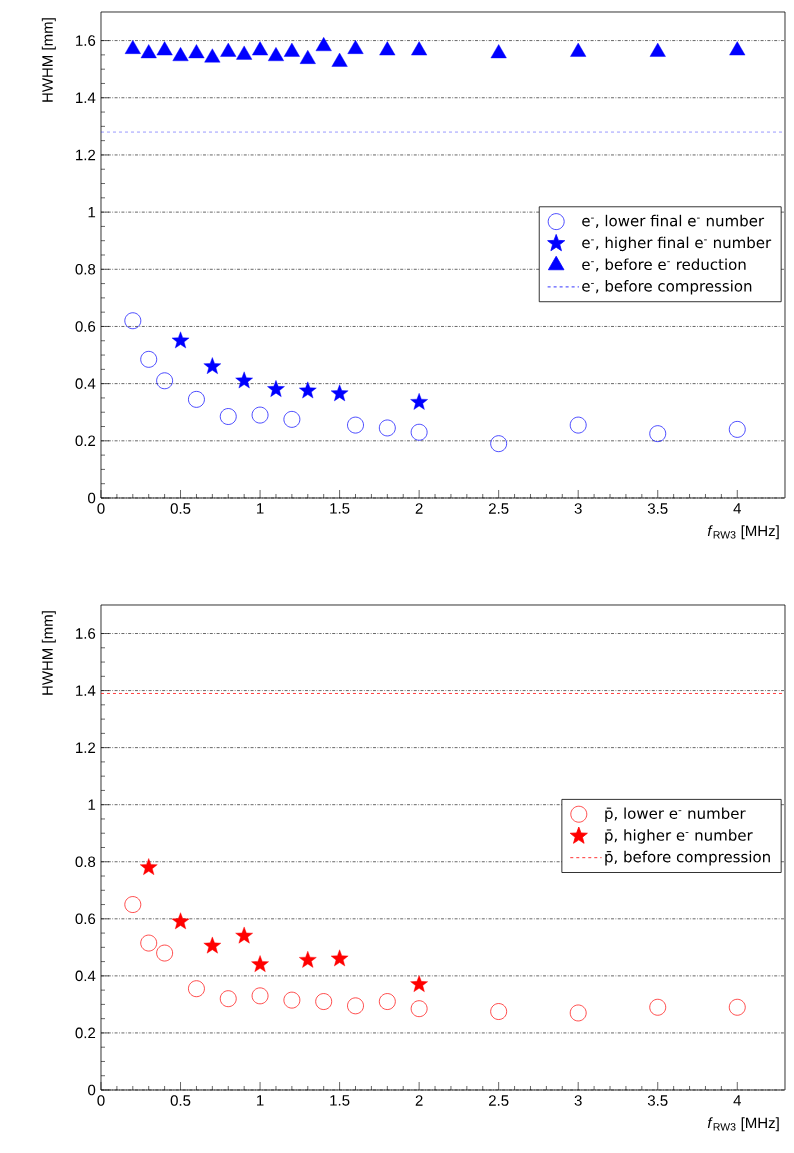  I want to click on legend-label: p̄, higher e$^{-}$ number, so click(679, 836).